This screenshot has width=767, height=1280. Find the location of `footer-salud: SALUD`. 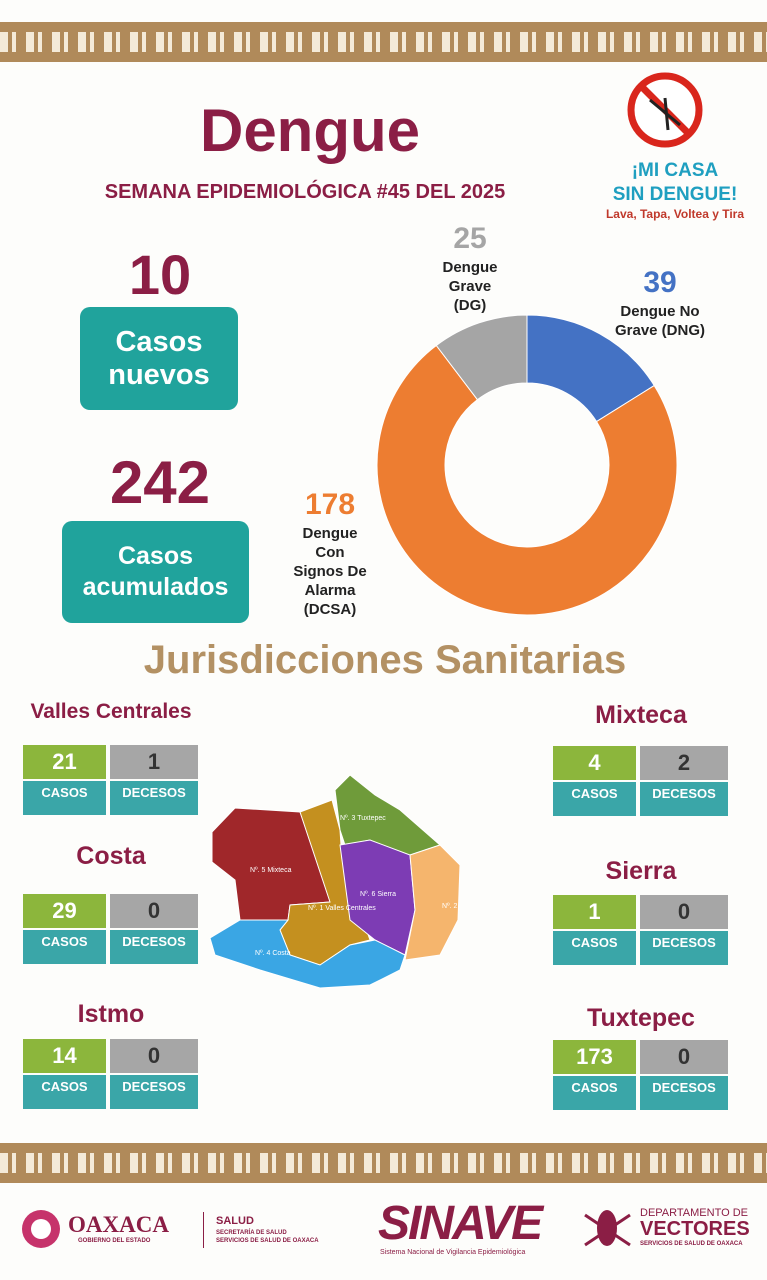

footer-salud: SALUD is located at coordinates (235, 1221).